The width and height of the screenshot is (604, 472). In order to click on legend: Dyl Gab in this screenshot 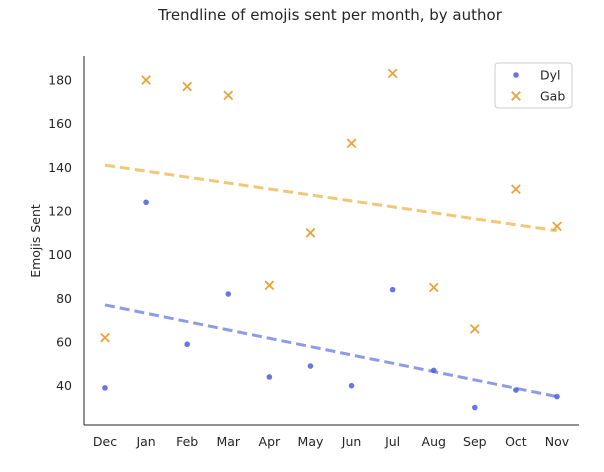, I will do `click(533, 85)`.